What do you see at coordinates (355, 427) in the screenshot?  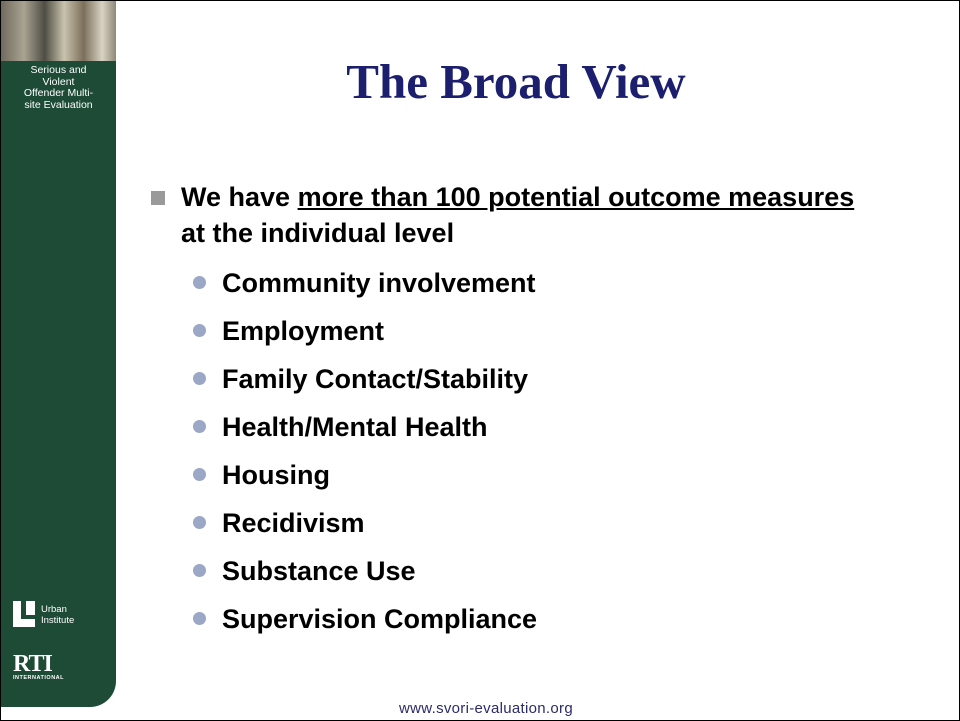 I see `sub-bullet-text: Health/Mental Health` at bounding box center [355, 427].